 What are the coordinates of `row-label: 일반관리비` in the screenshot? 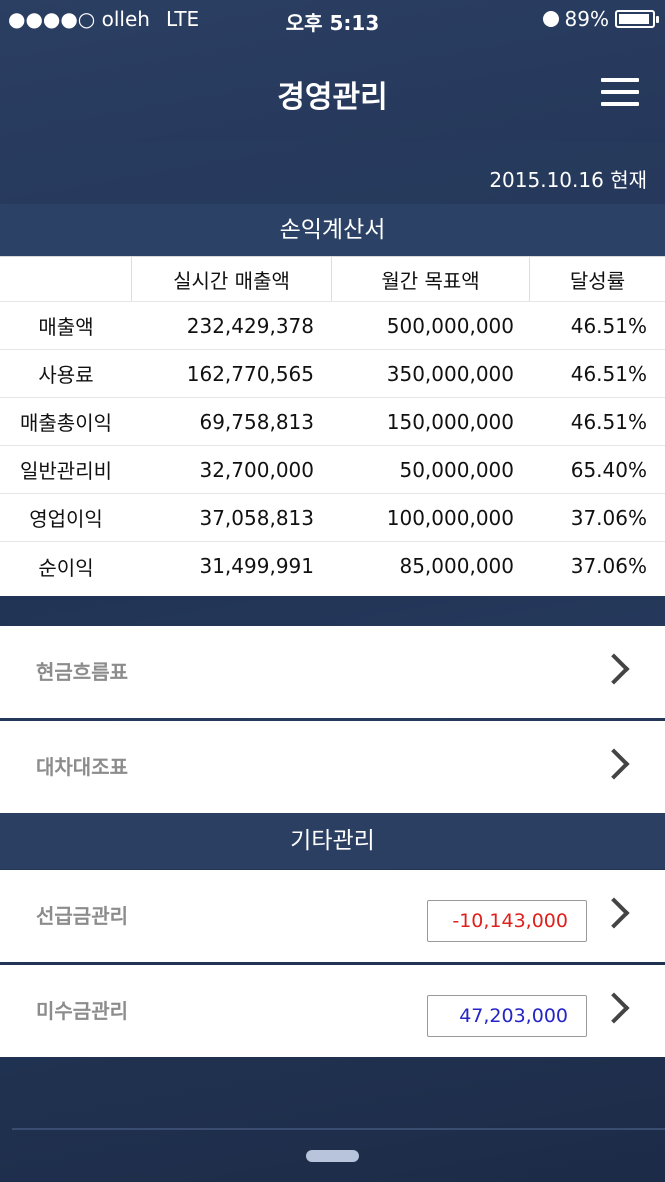 It's located at (66, 471).